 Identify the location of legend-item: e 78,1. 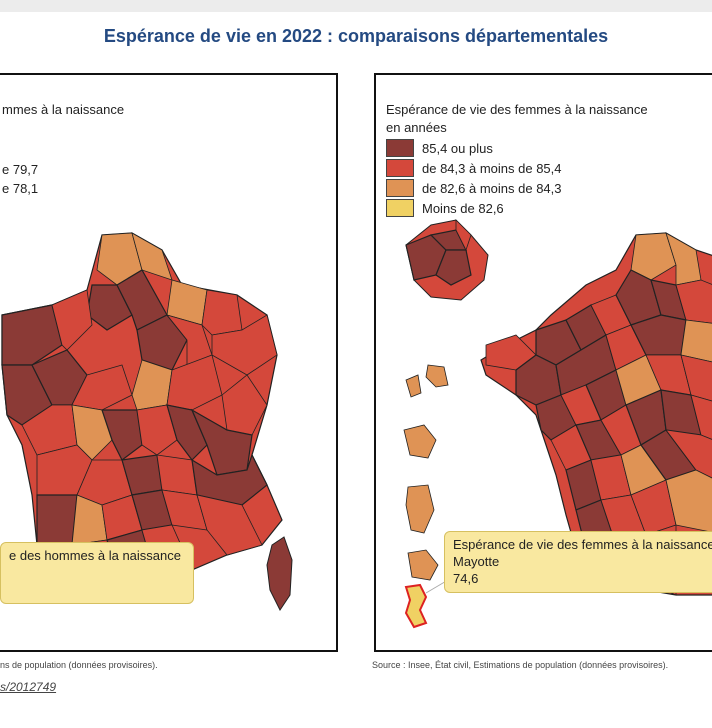
(20, 188).